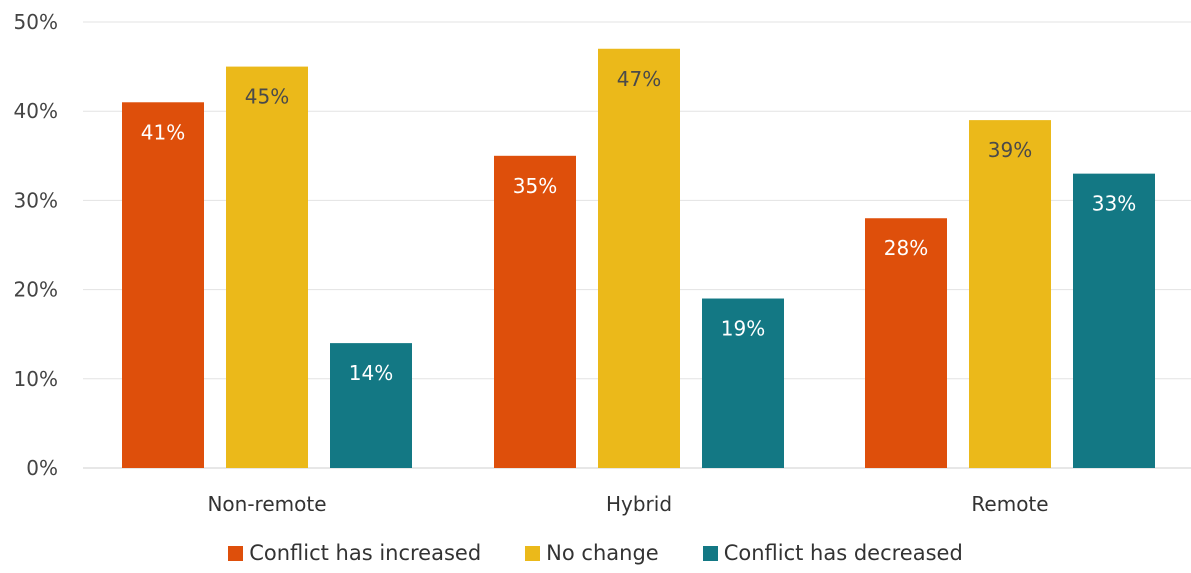 This screenshot has height=573, width=1191. I want to click on legend-item: No change, so click(592, 553).